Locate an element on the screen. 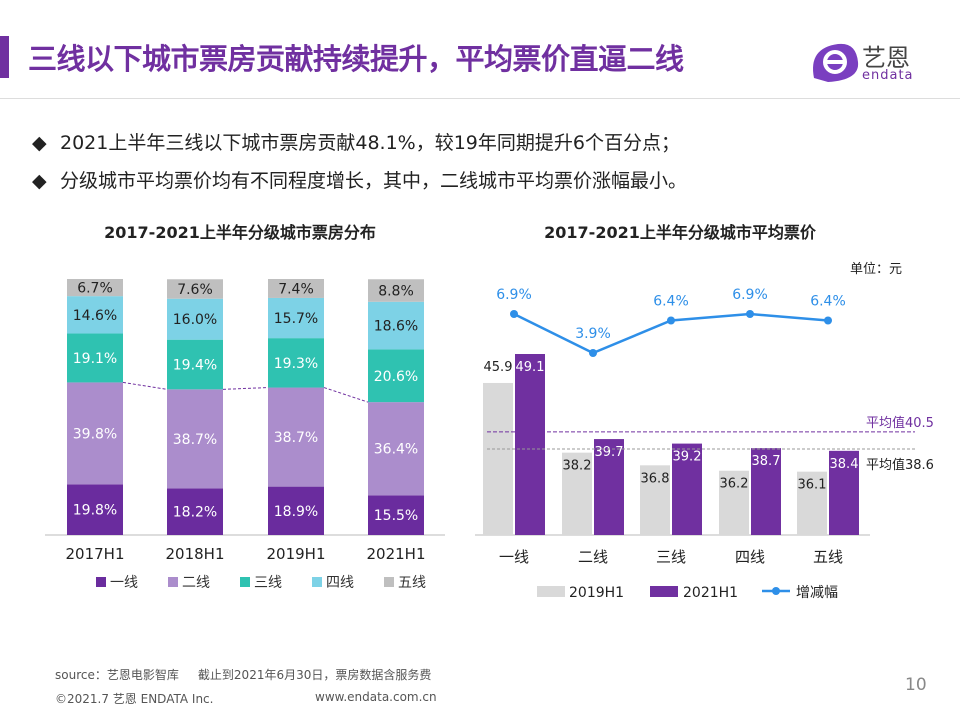 Image resolution: width=960 pixels, height=720 pixels. data-label: 19.1% is located at coordinates (95, 359).